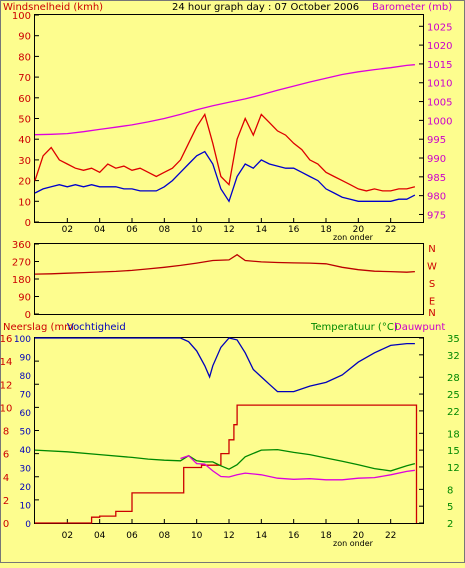  What do you see at coordinates (197, 536) in the screenshot?
I see `panel3-x-tick-label: 10` at bounding box center [197, 536].